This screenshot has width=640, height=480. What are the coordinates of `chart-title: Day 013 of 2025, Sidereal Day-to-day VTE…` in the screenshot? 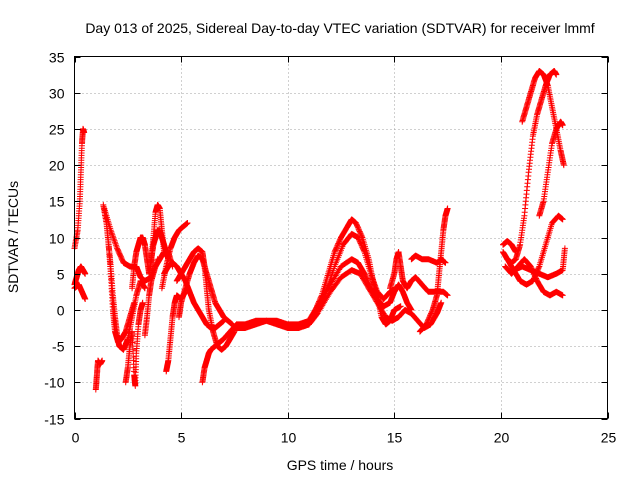 It's located at (339, 28).